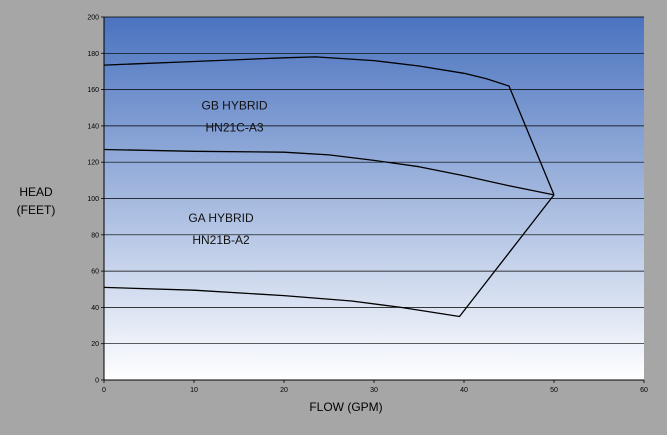  I want to click on annotation-ga-line2: HN21B-A2, so click(221, 240).